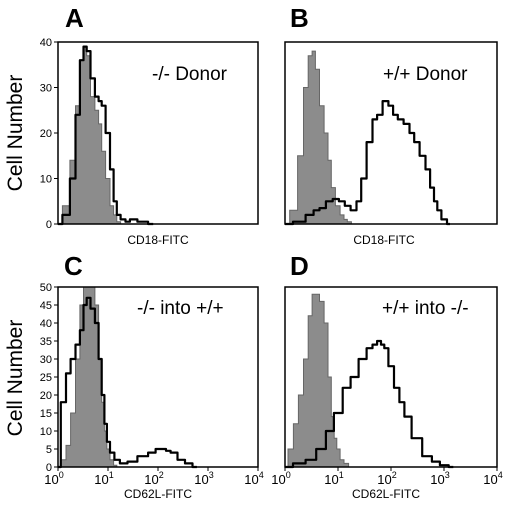 This screenshot has height=510, width=520. What do you see at coordinates (158, 494) in the screenshot?
I see `panel-c-x-axis-label: CD62L-FITC` at bounding box center [158, 494].